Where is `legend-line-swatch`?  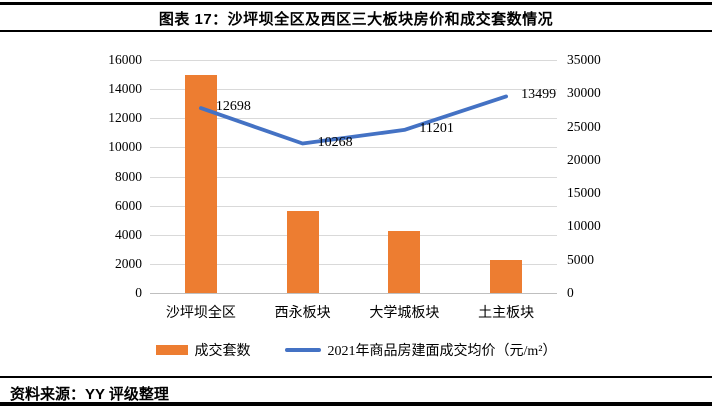 legend-line-swatch is located at coordinates (302, 350).